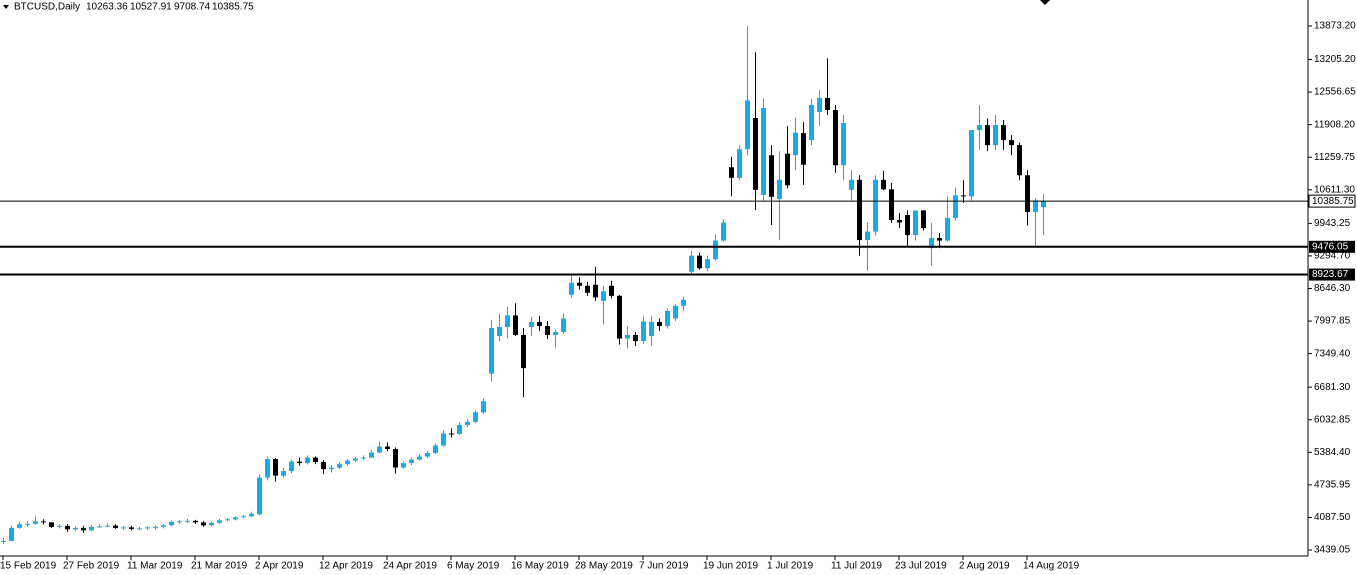  Describe the element at coordinates (1332, 452) in the screenshot. I see `y-tick-label: 5384.40` at that location.